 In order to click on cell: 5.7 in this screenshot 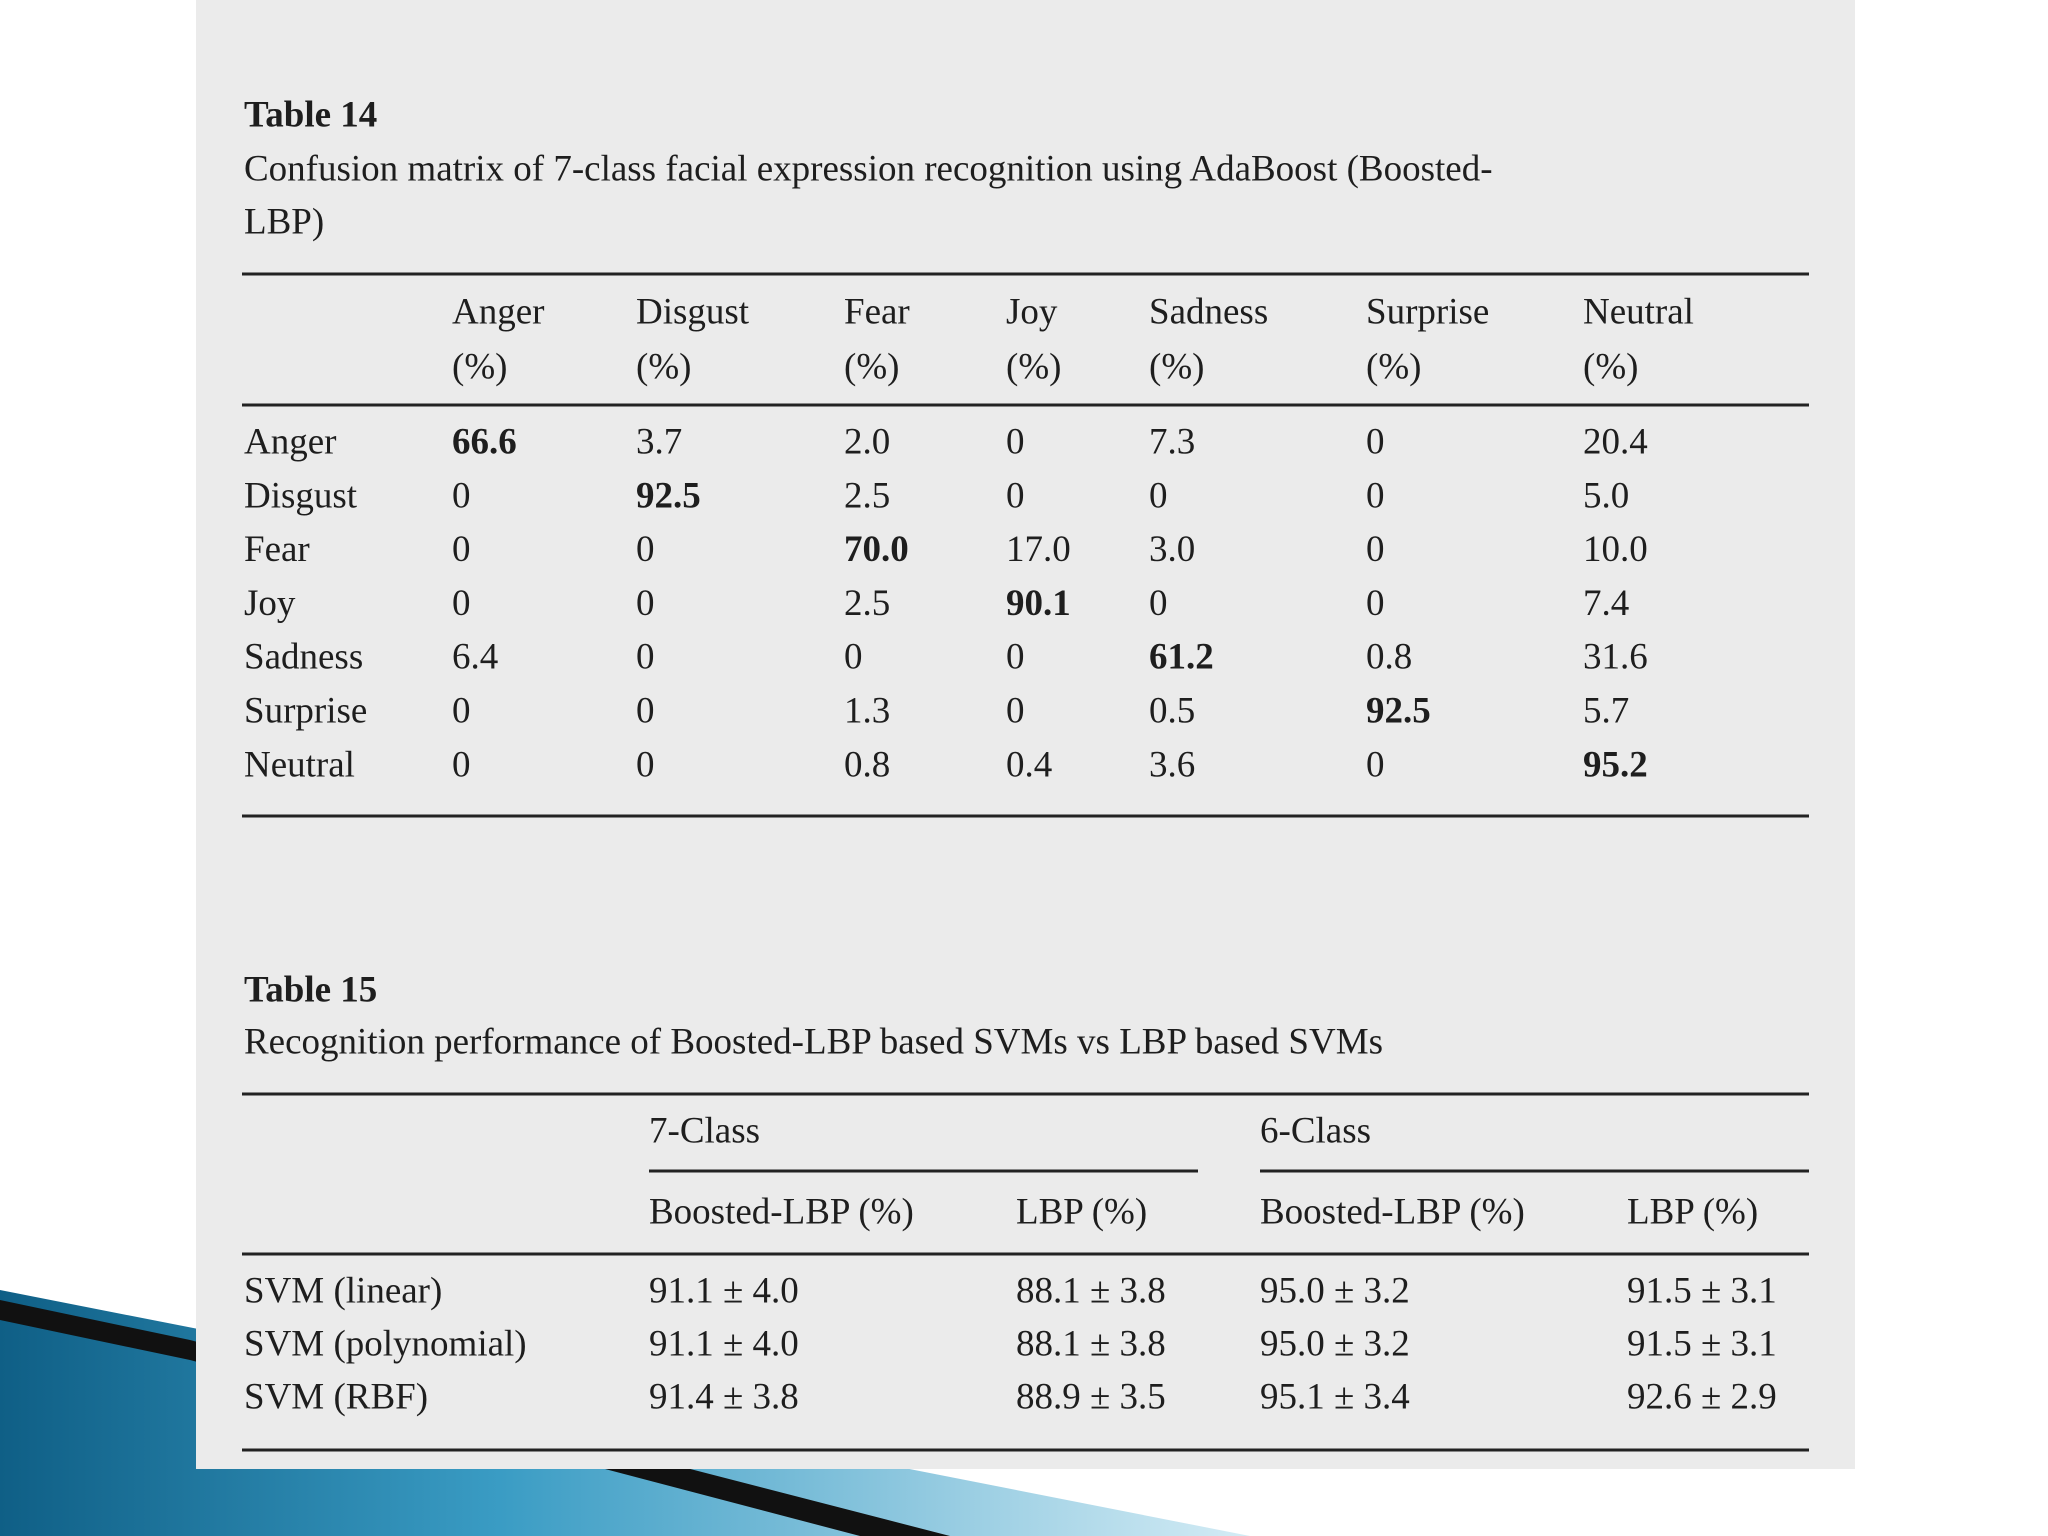, I will do `click(1606, 710)`.